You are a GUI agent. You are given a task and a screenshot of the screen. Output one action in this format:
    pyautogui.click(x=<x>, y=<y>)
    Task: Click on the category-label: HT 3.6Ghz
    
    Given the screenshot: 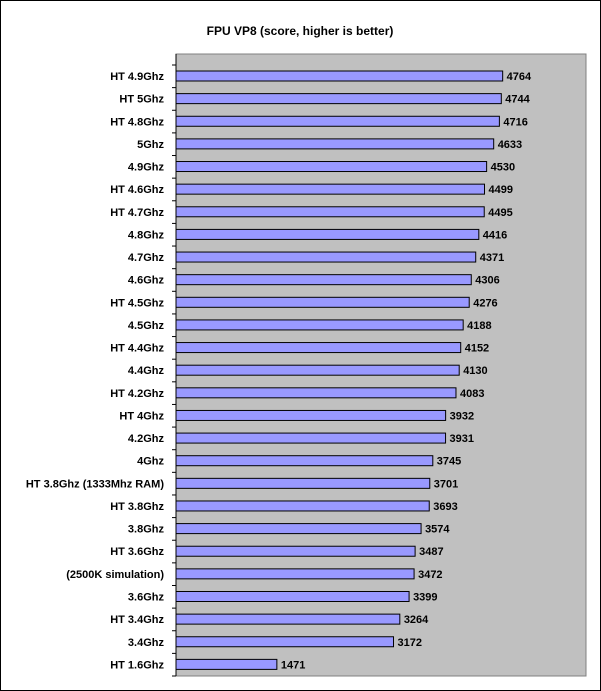 What is the action you would take?
    pyautogui.click(x=137, y=552)
    